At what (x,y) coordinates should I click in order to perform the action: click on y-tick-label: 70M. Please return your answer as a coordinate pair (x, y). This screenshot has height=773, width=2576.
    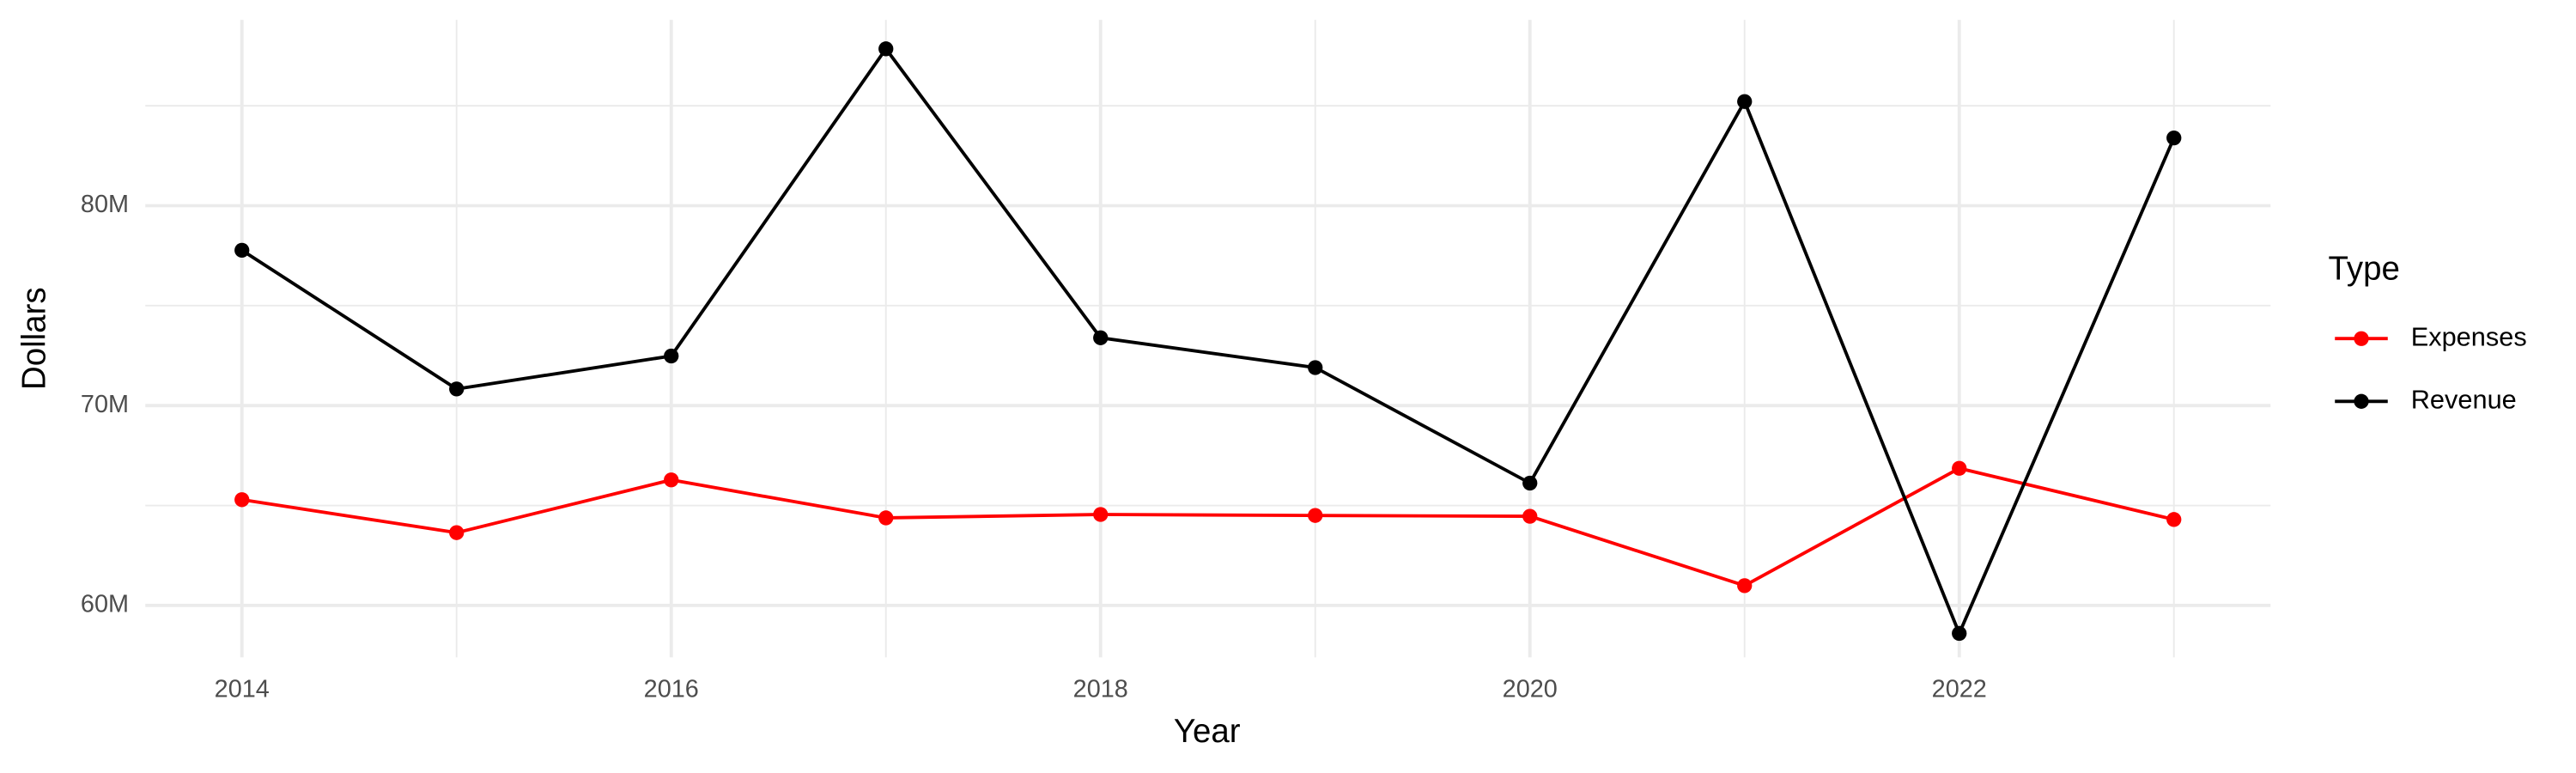
    Looking at the image, I should click on (105, 404).